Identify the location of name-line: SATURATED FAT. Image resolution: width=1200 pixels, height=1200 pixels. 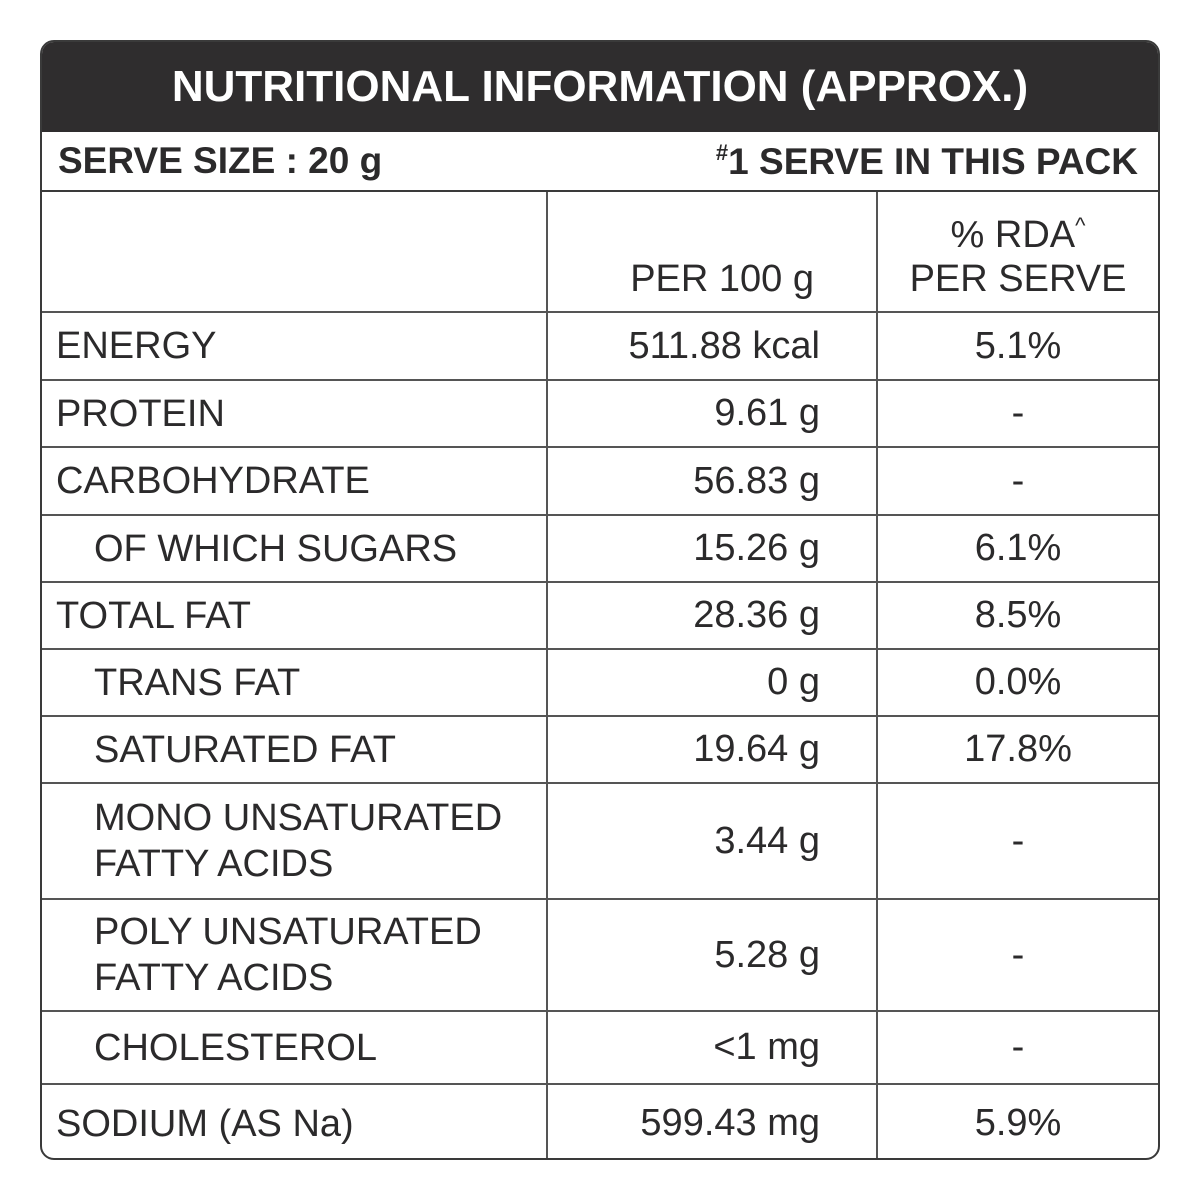
(245, 749).